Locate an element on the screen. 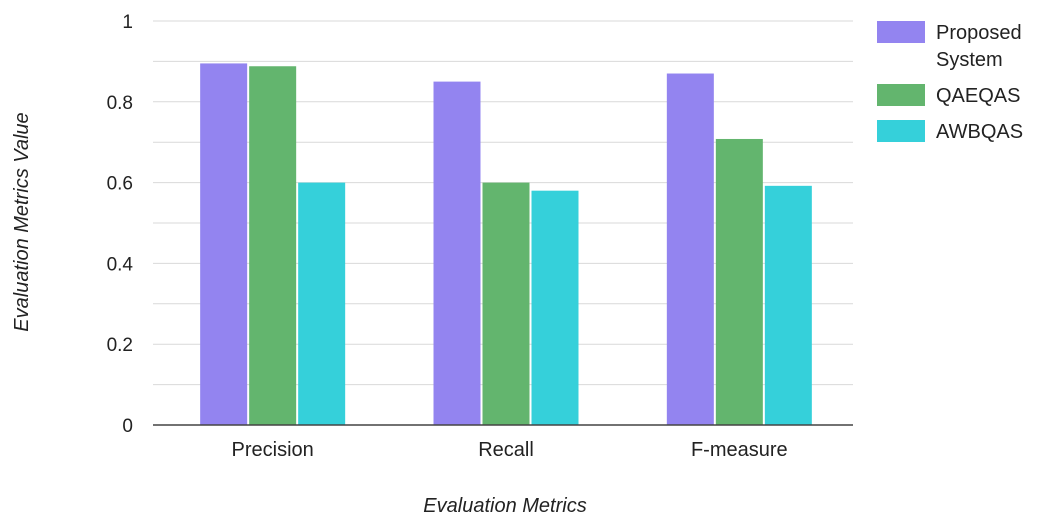  x-category-label: Precision is located at coordinates (273, 450).